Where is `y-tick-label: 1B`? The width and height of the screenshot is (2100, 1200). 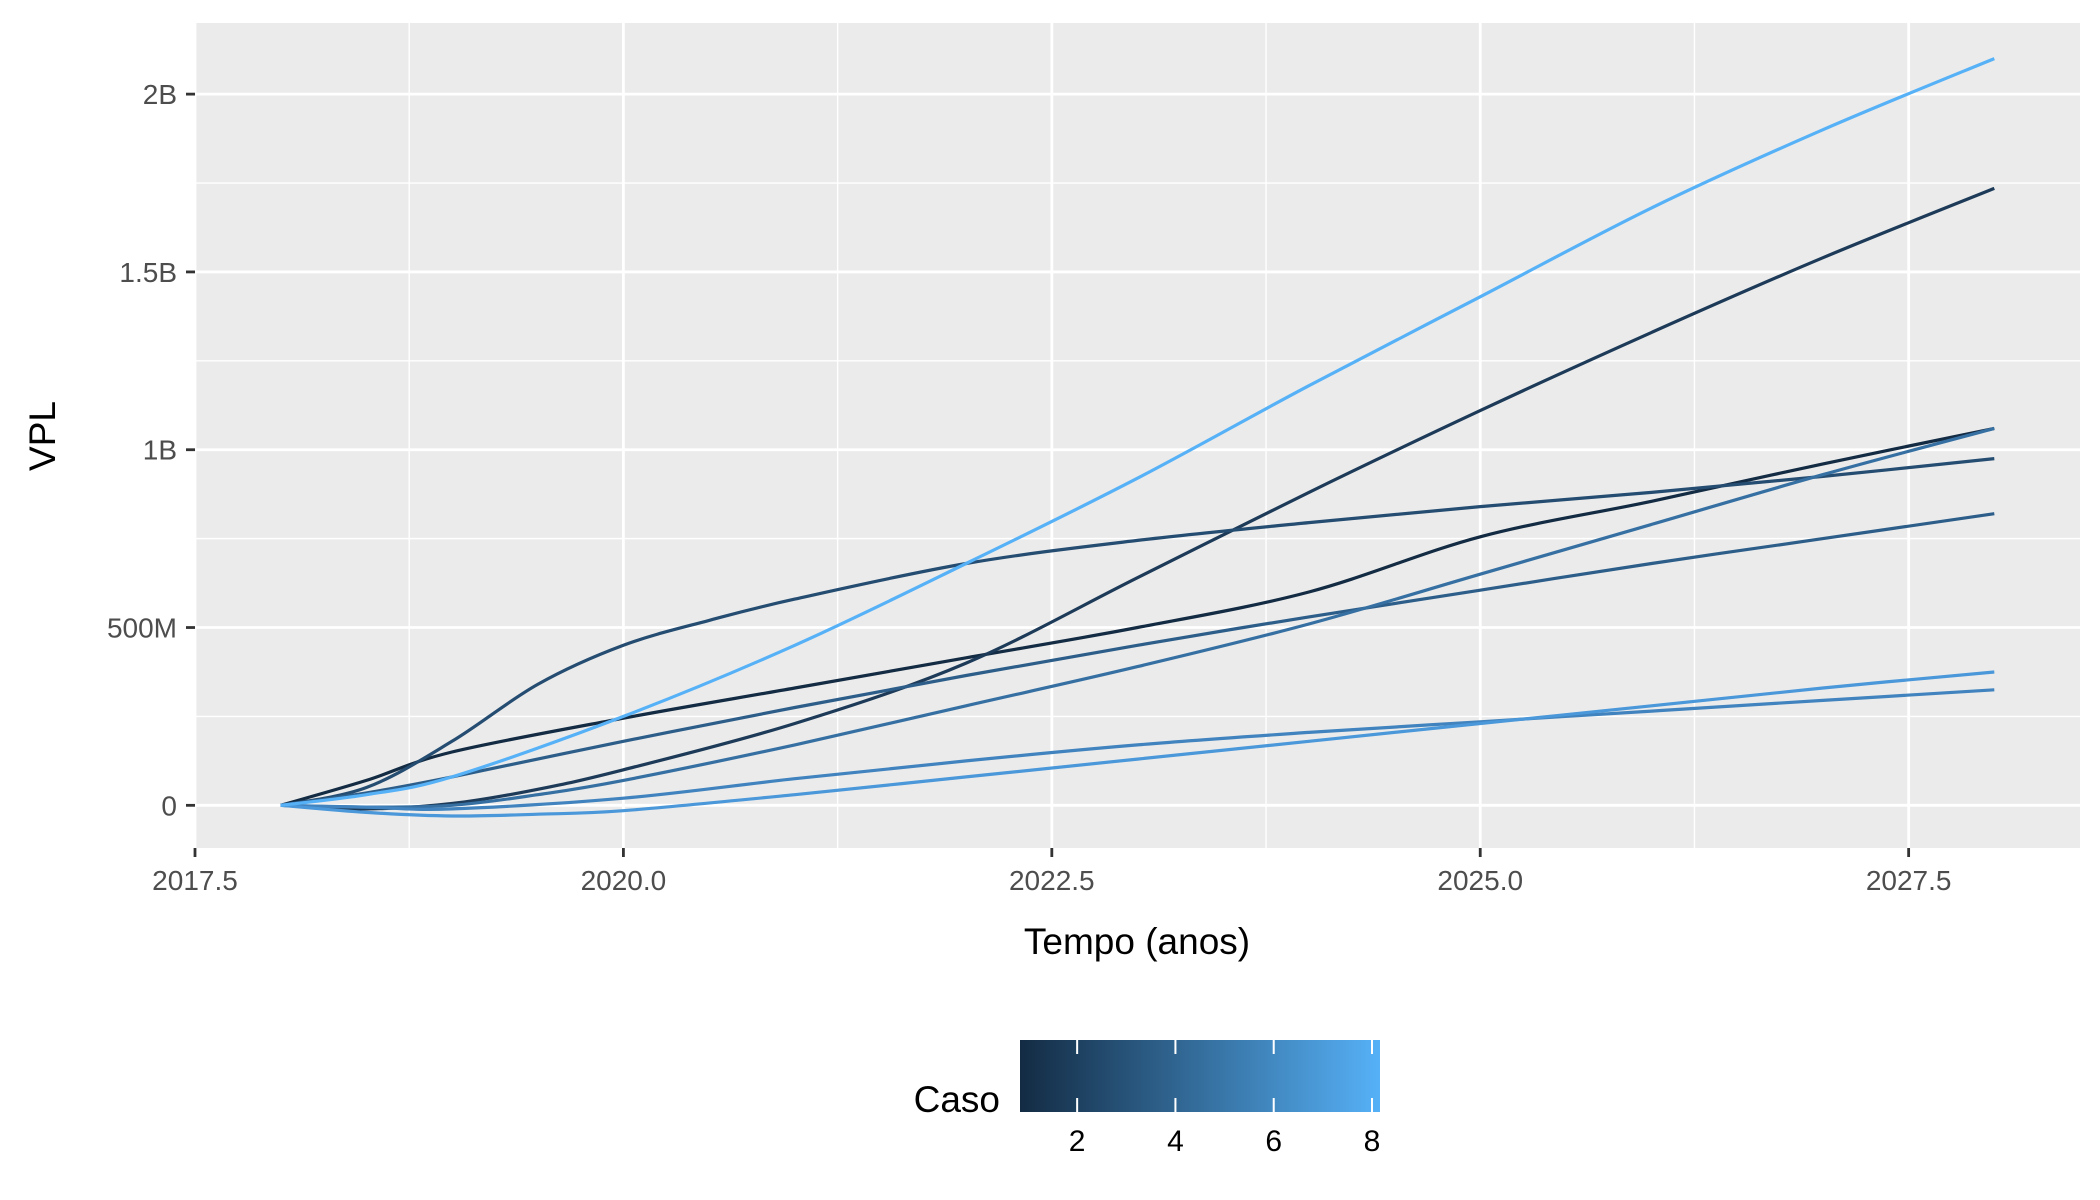 y-tick-label: 1B is located at coordinates (160, 450).